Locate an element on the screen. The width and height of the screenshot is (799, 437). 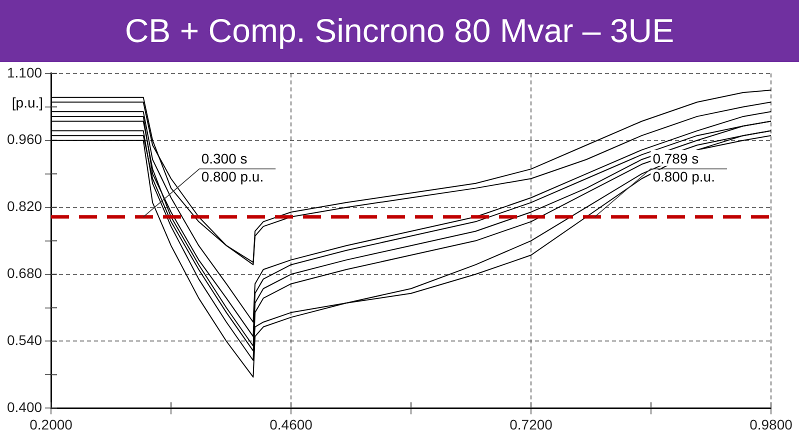
y-axis-title: [p.u.] is located at coordinates (28, 102).